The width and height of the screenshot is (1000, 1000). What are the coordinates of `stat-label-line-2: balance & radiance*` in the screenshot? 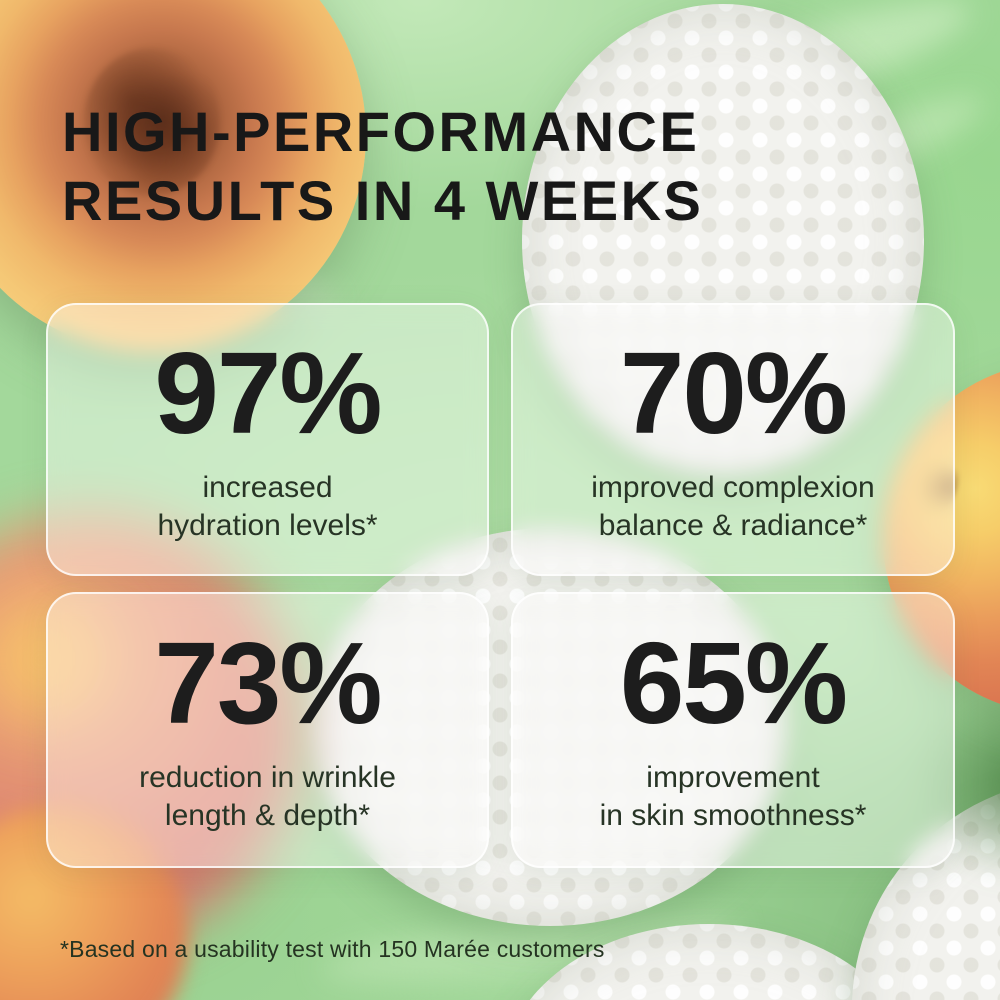 It's located at (733, 525).